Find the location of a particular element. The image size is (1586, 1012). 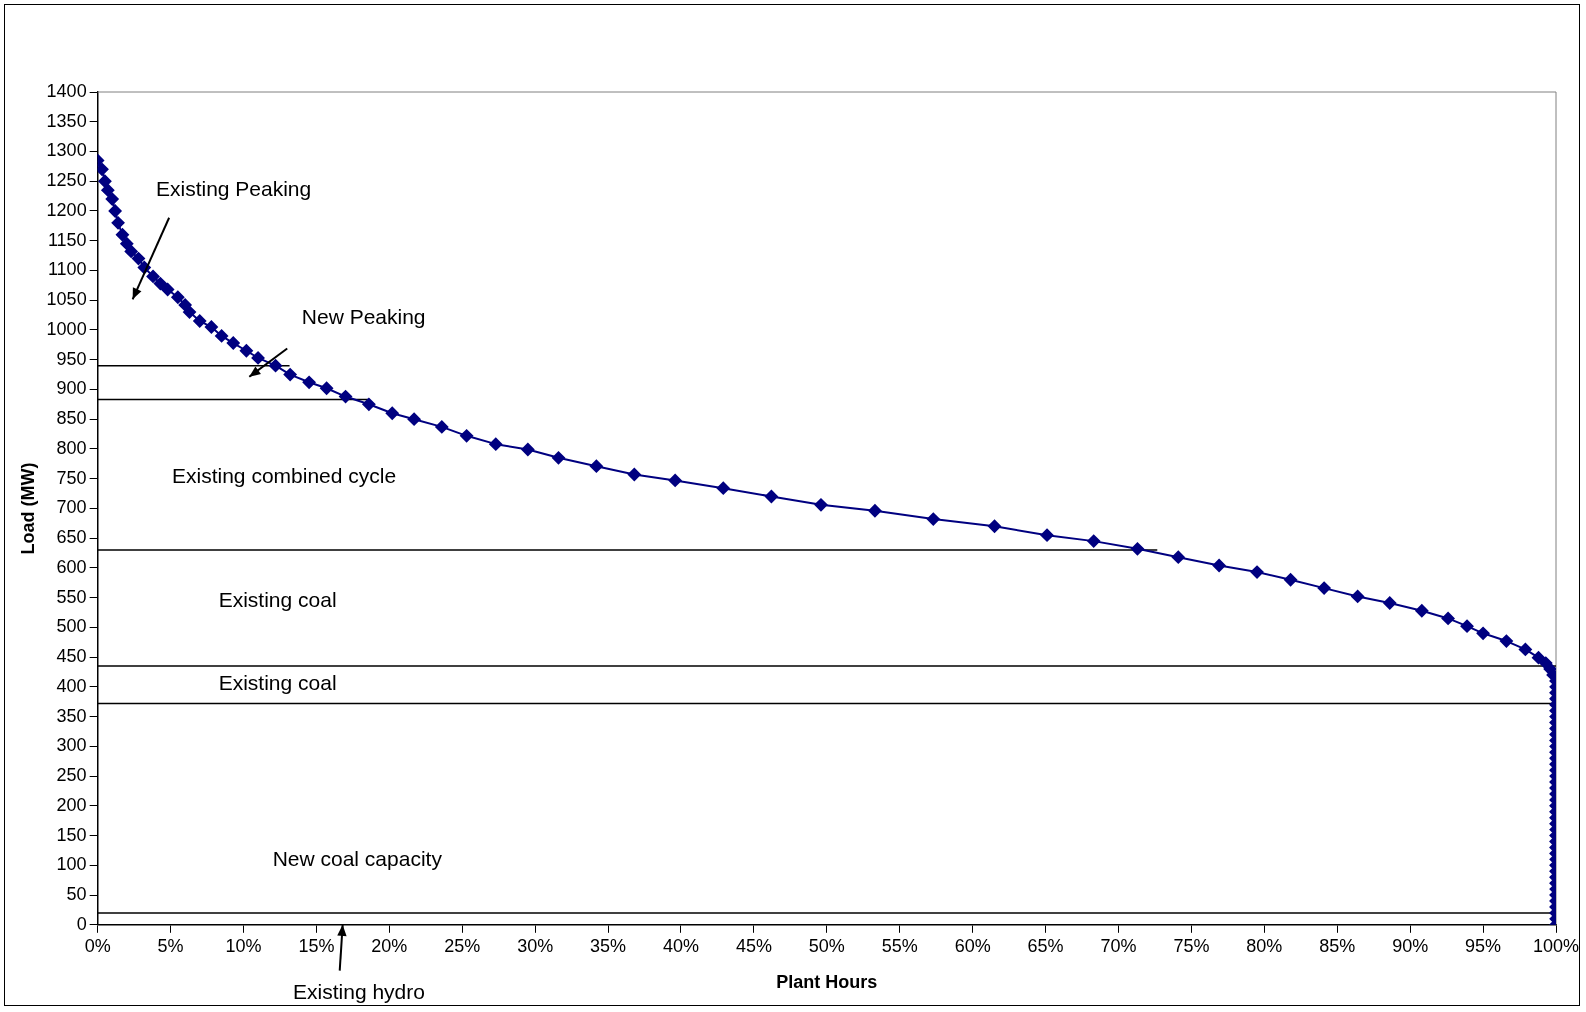

x-tick-label: 75% is located at coordinates (1191, 945).